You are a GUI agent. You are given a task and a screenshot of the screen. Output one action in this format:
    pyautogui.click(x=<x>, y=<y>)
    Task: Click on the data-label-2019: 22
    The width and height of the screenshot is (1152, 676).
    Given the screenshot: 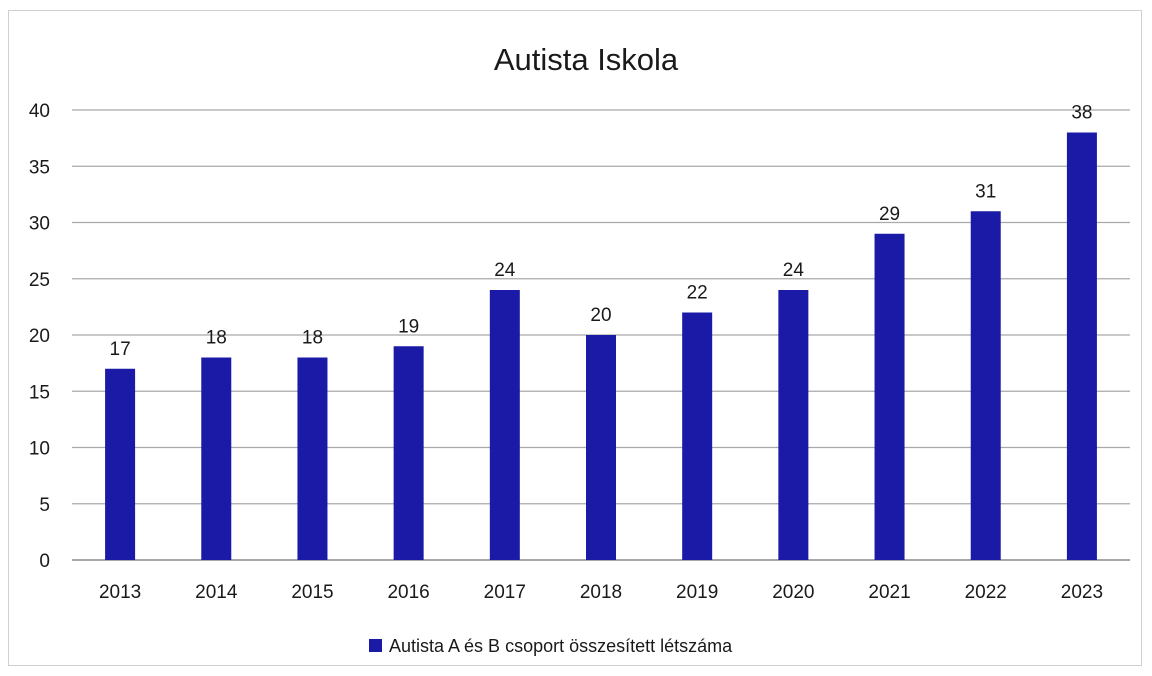 What is the action you would take?
    pyautogui.click(x=697, y=293)
    